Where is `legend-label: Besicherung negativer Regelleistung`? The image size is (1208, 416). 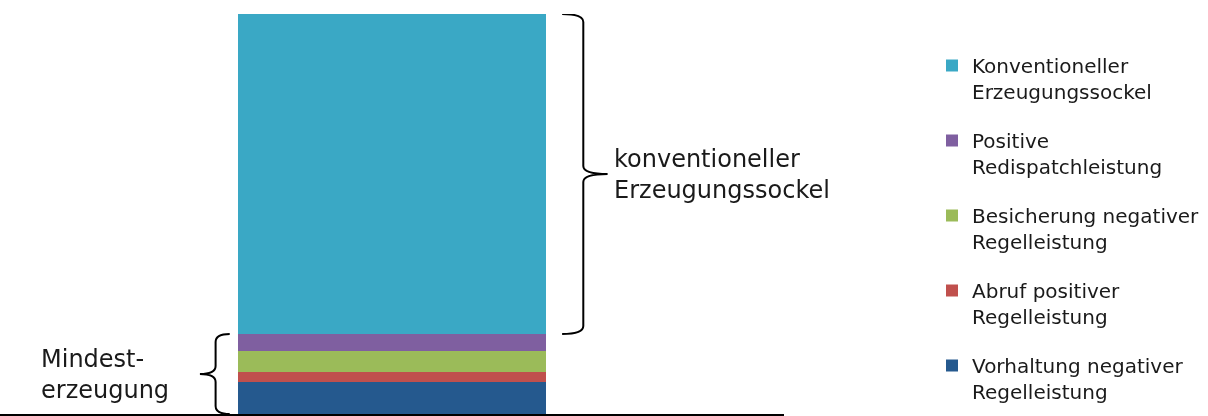
legend-label: Besicherung negativer Regelleistung is located at coordinates (1086, 229).